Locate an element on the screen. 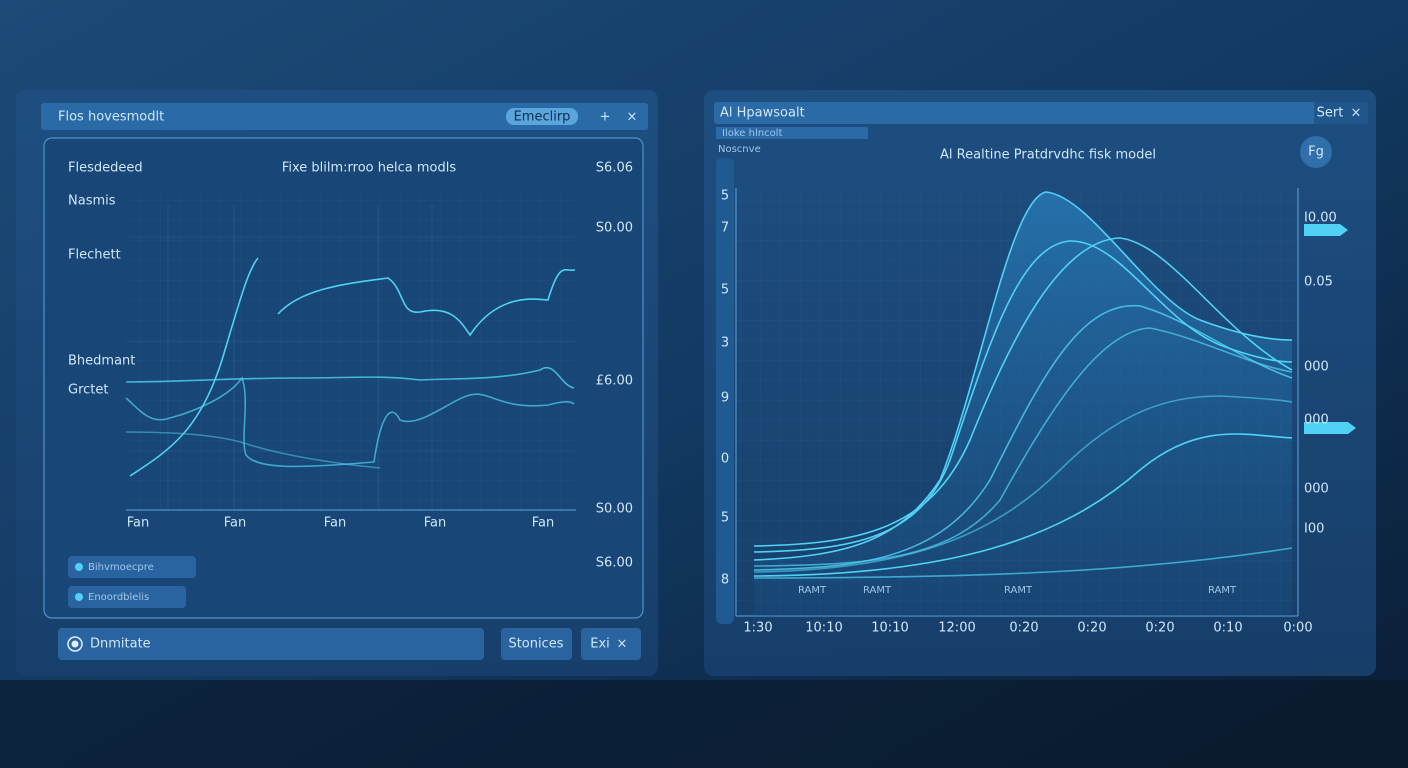 The width and height of the screenshot is (1408, 768). row-label: Bhedmant is located at coordinates (101, 361).